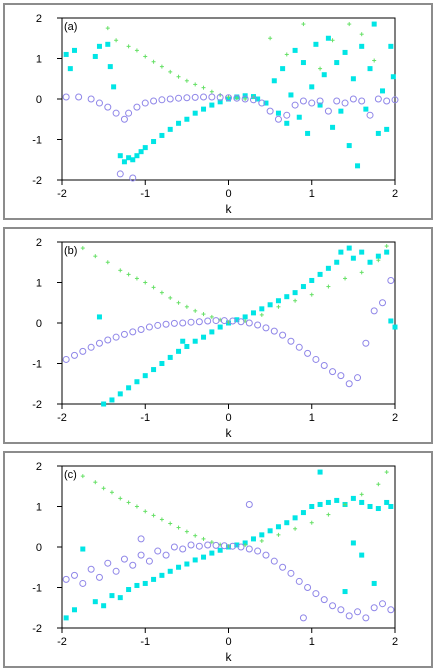 This screenshot has width=436, height=671. What do you see at coordinates (312, 418) in the screenshot?
I see `x-tick-label: 1` at bounding box center [312, 418].